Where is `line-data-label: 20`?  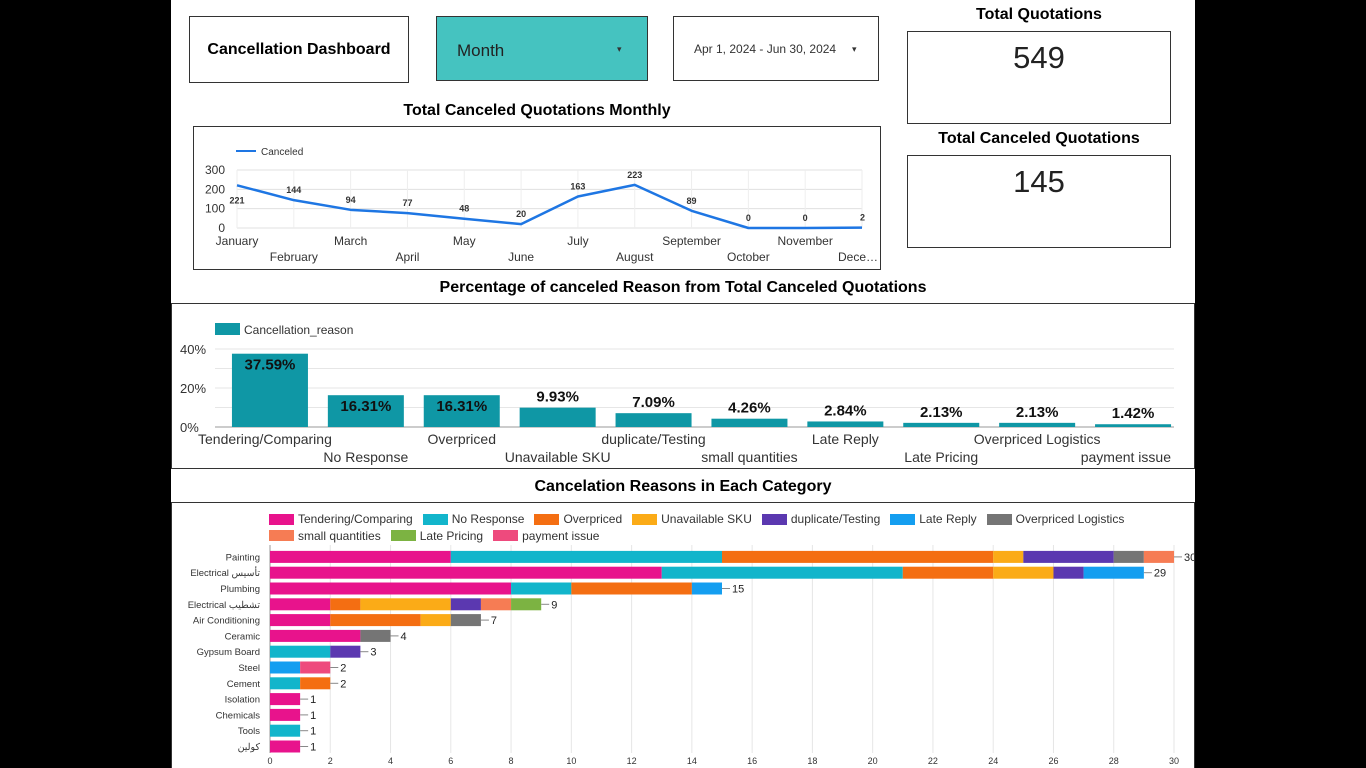
line-data-label: 20 is located at coordinates (521, 214).